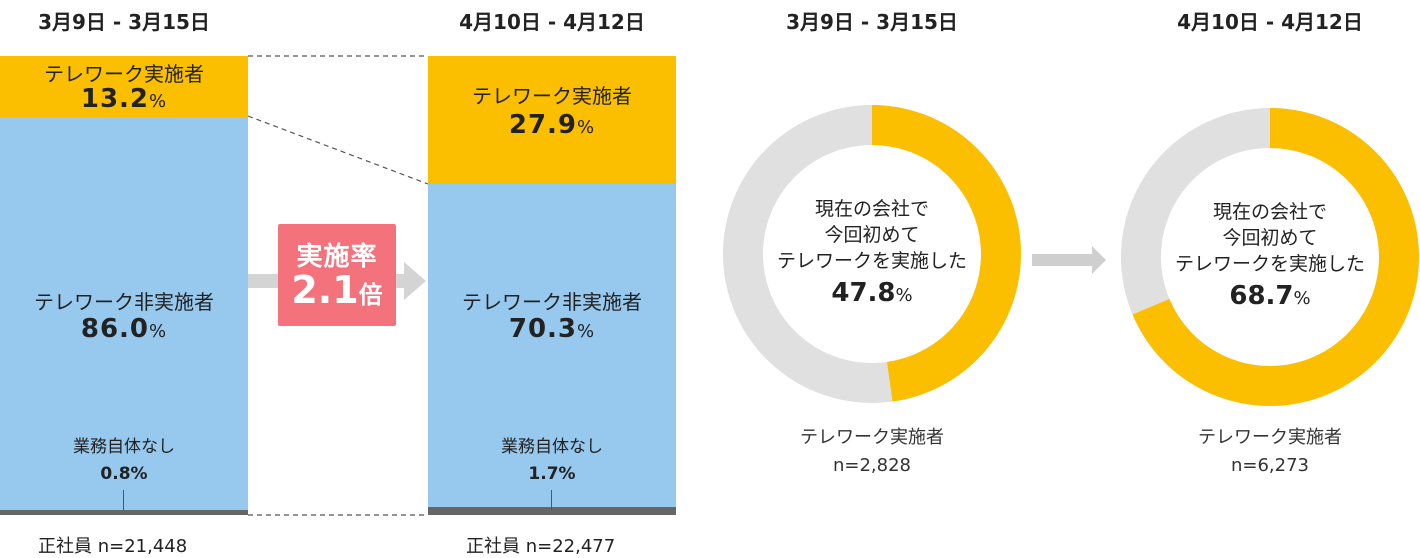  Describe the element at coordinates (872, 235) in the screenshot. I see `donut1-center-line2: 今回初めて` at that location.